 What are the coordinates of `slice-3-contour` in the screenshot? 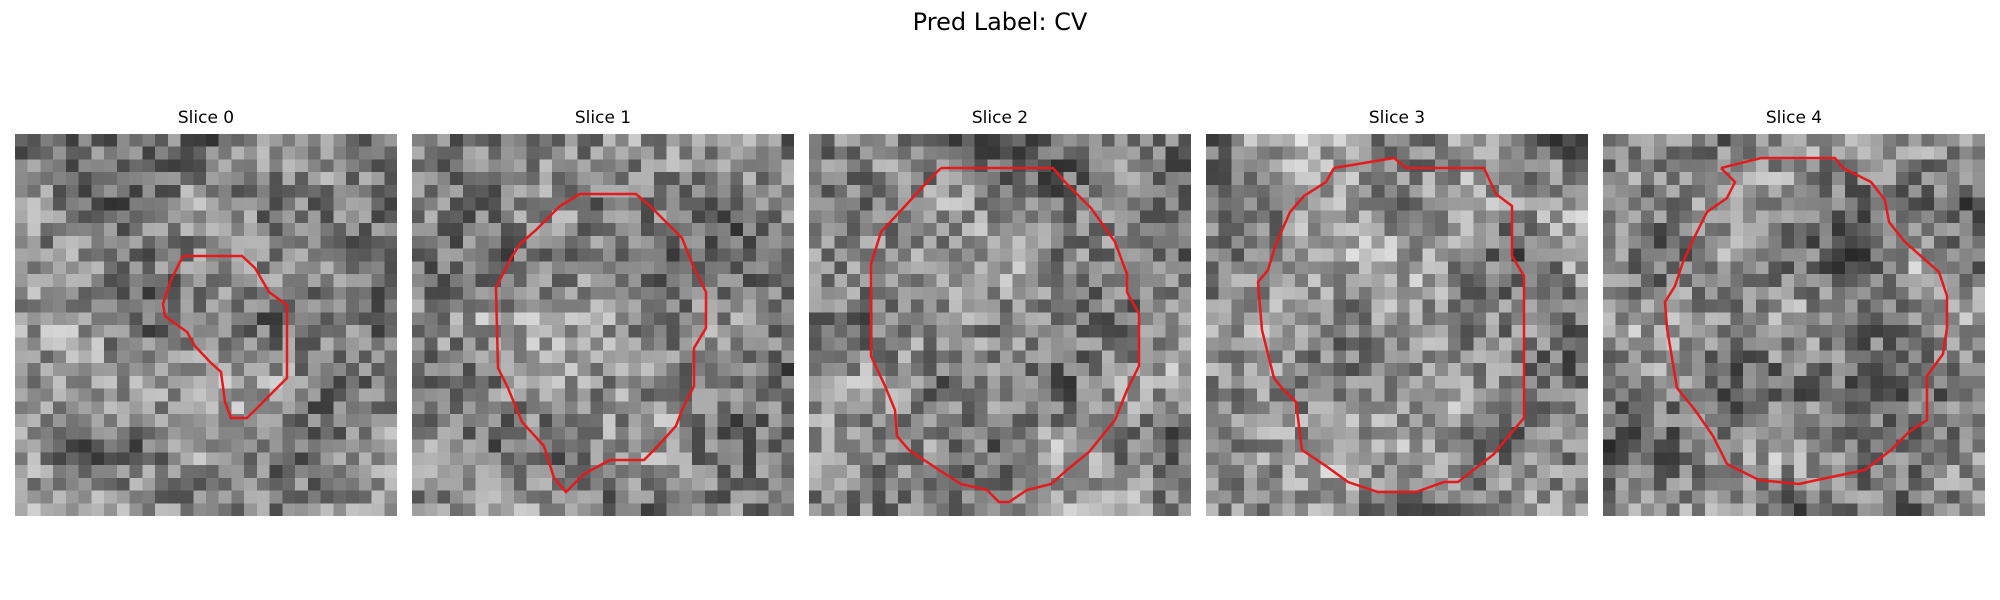 It's located at (1391, 325).